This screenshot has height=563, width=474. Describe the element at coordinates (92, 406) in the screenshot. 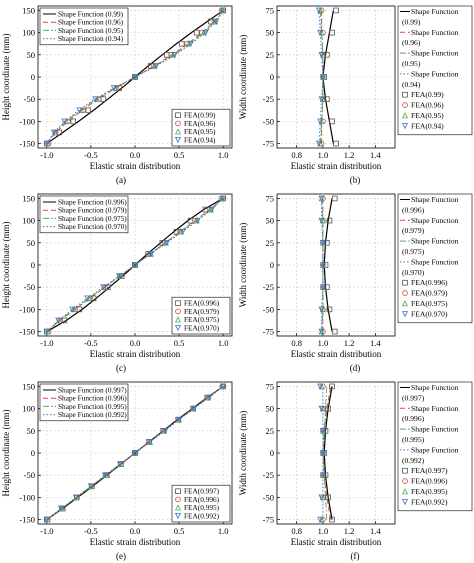

I see `legend-label: Shape Function (0.995)` at that location.